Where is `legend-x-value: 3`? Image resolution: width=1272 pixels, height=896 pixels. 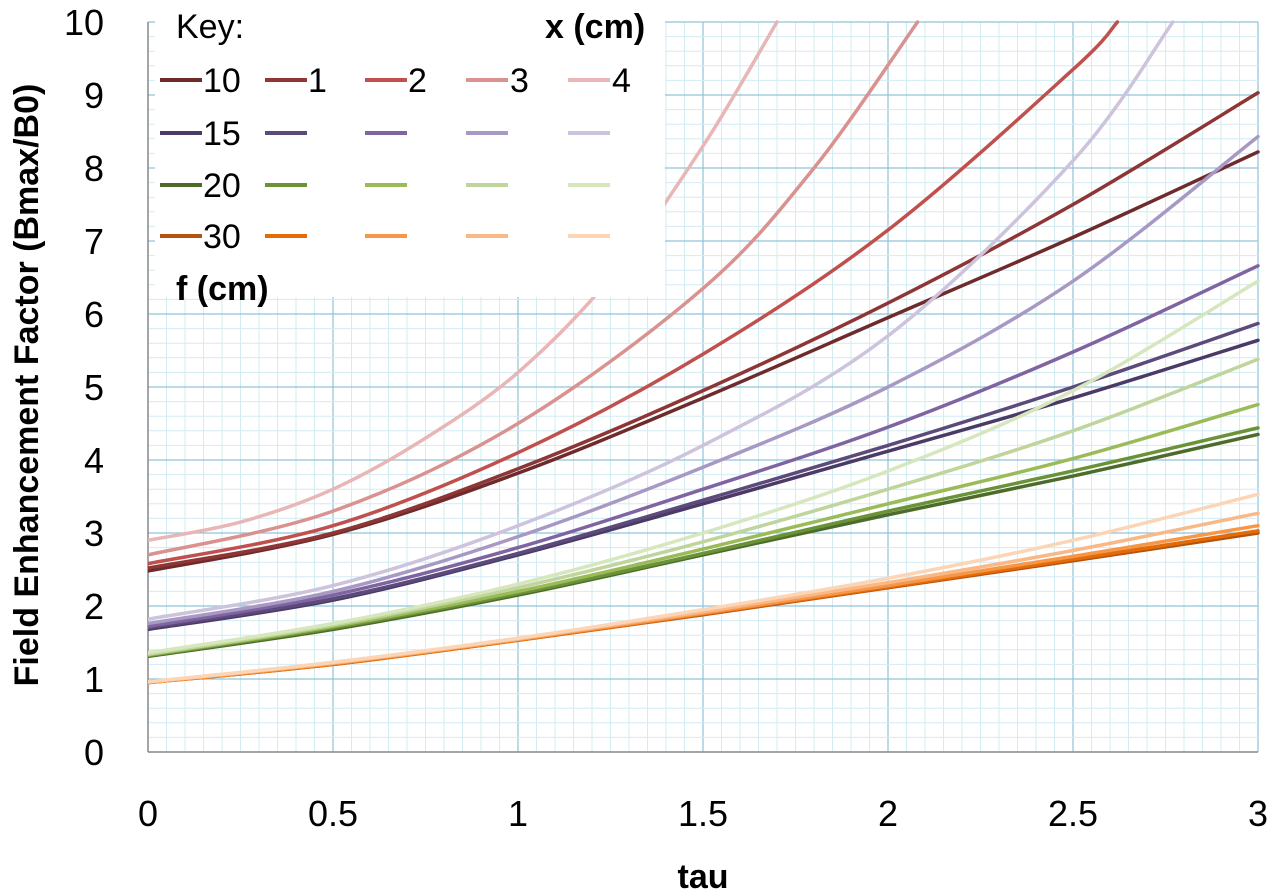 legend-x-value: 3 is located at coordinates (519, 81).